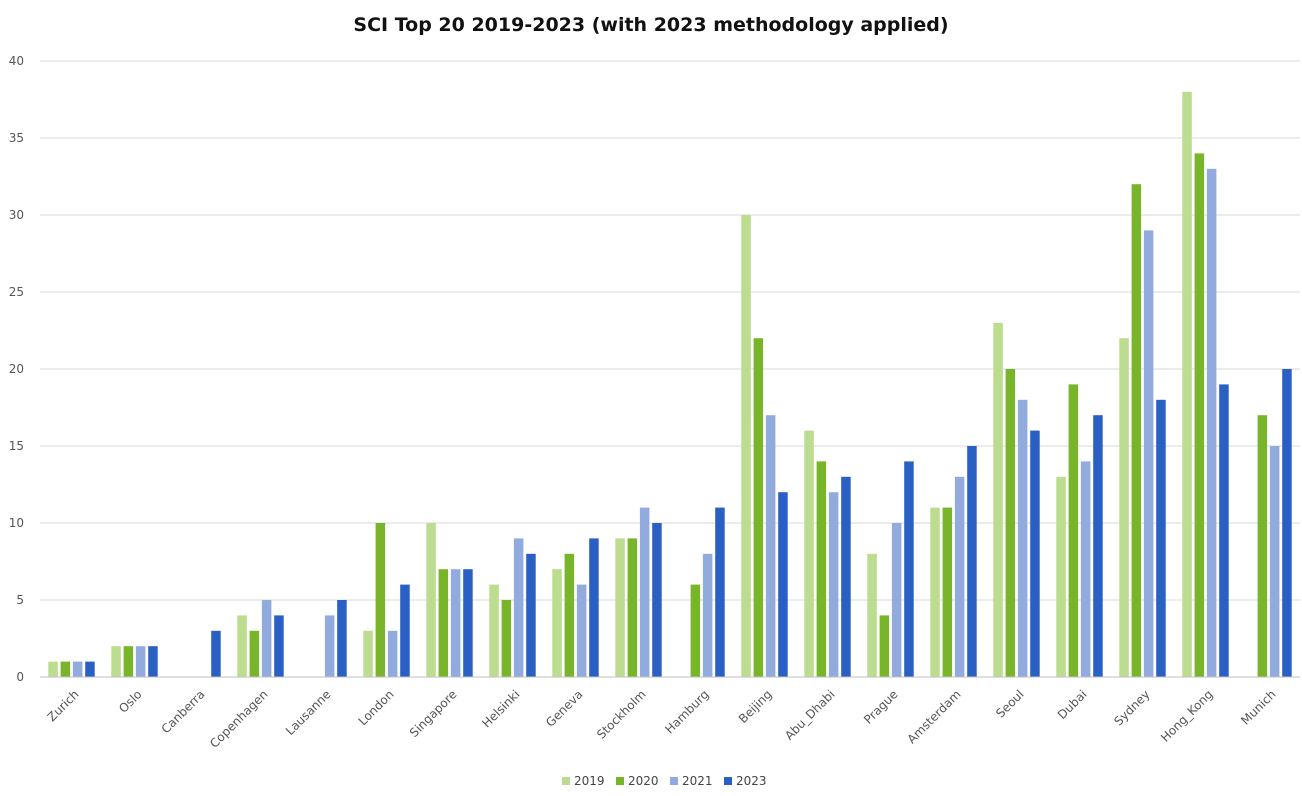  Describe the element at coordinates (1148, 453) in the screenshot. I see `bar-Sydney-2021` at that location.